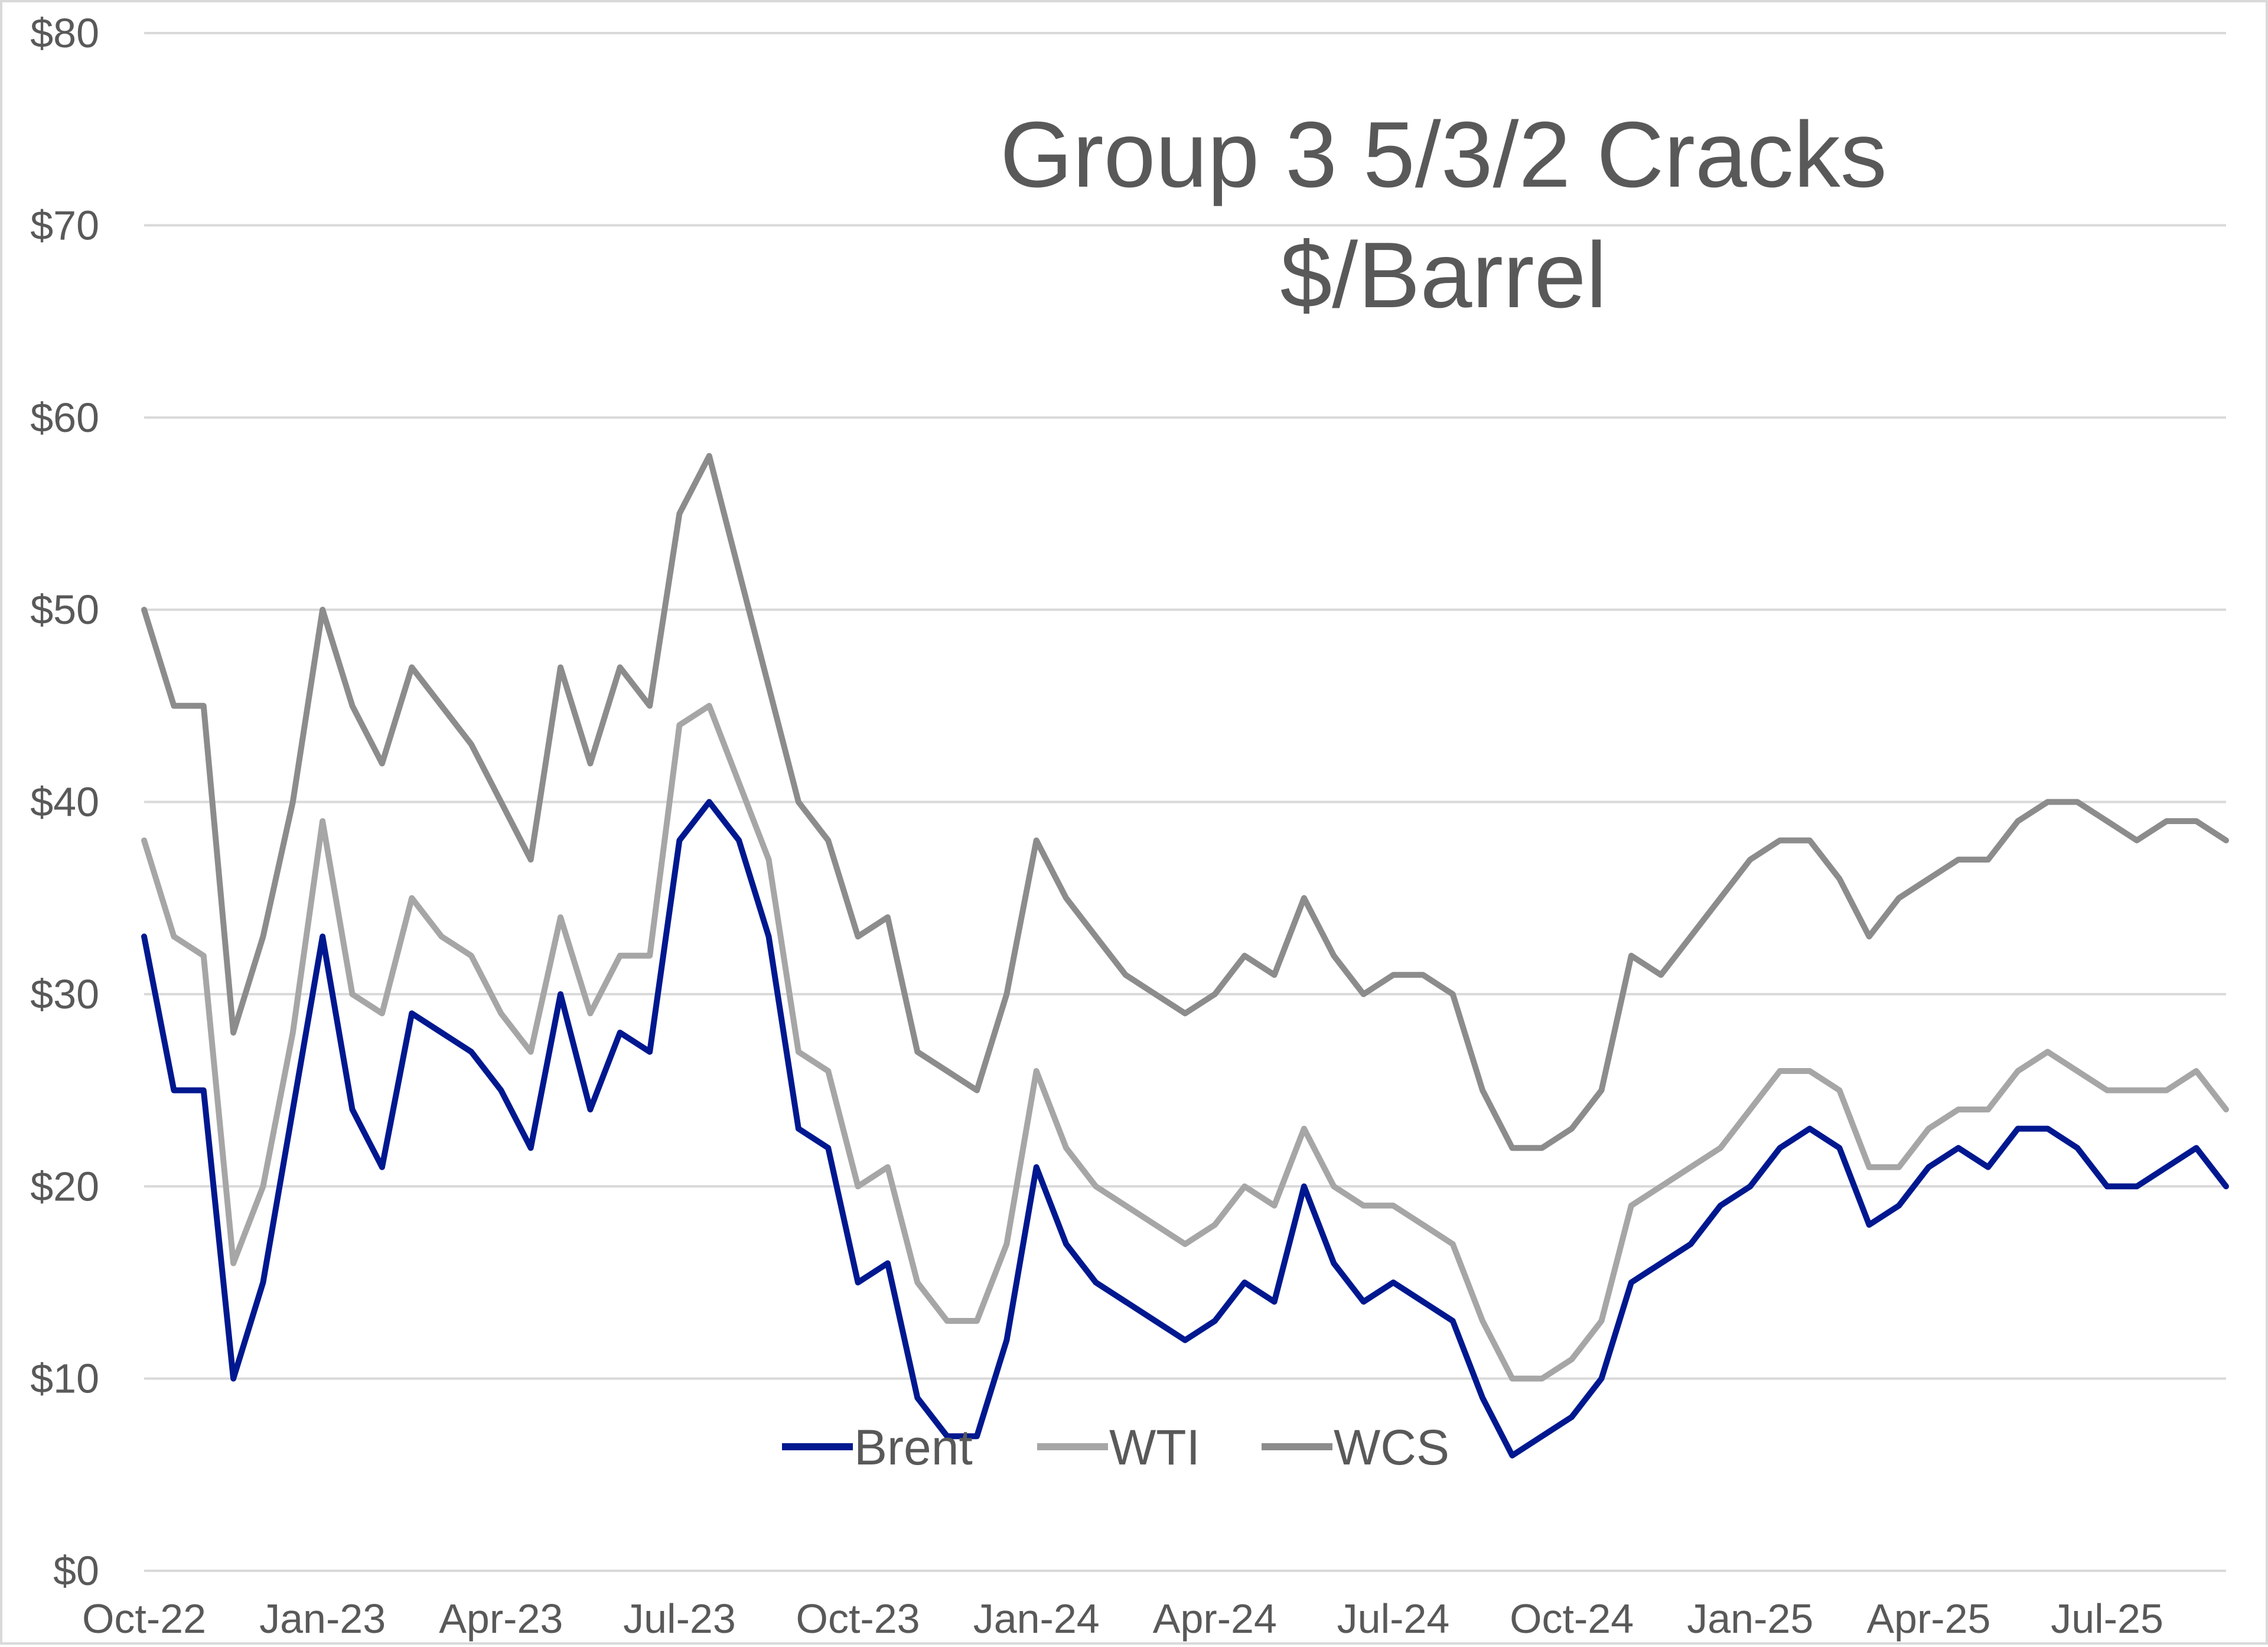  I want to click on y-tick-label: $50, so click(64, 610).